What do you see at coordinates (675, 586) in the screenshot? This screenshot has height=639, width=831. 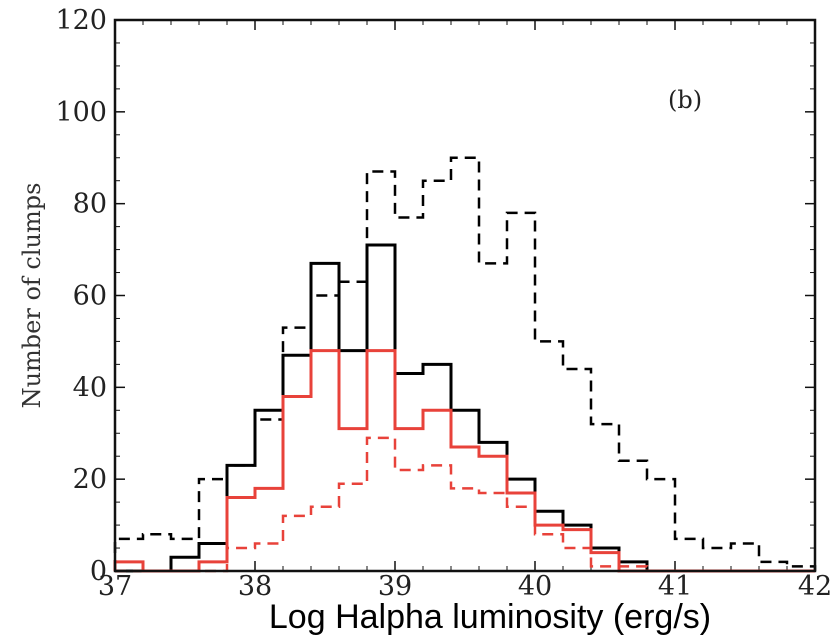 I see `x-tick-label: 41` at bounding box center [675, 586].